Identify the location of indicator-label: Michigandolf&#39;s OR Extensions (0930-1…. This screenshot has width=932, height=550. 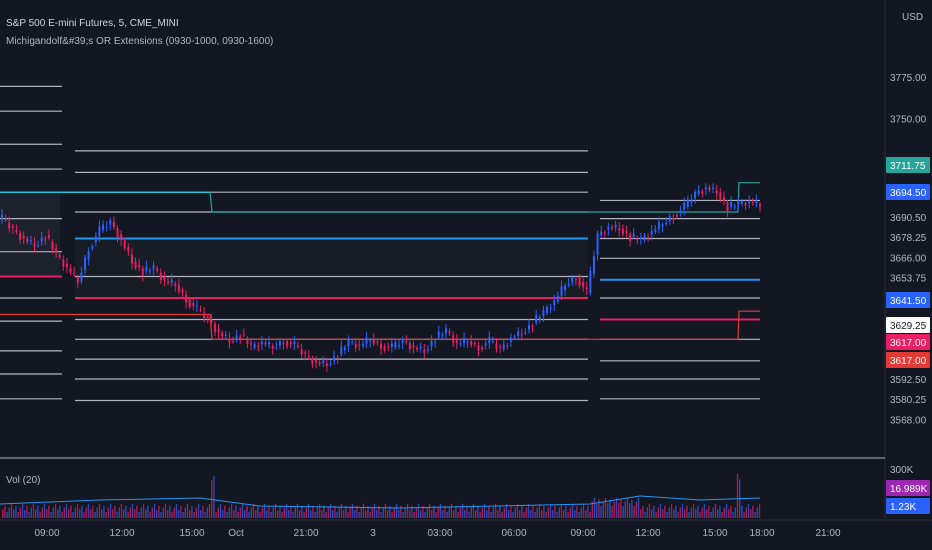
(140, 41).